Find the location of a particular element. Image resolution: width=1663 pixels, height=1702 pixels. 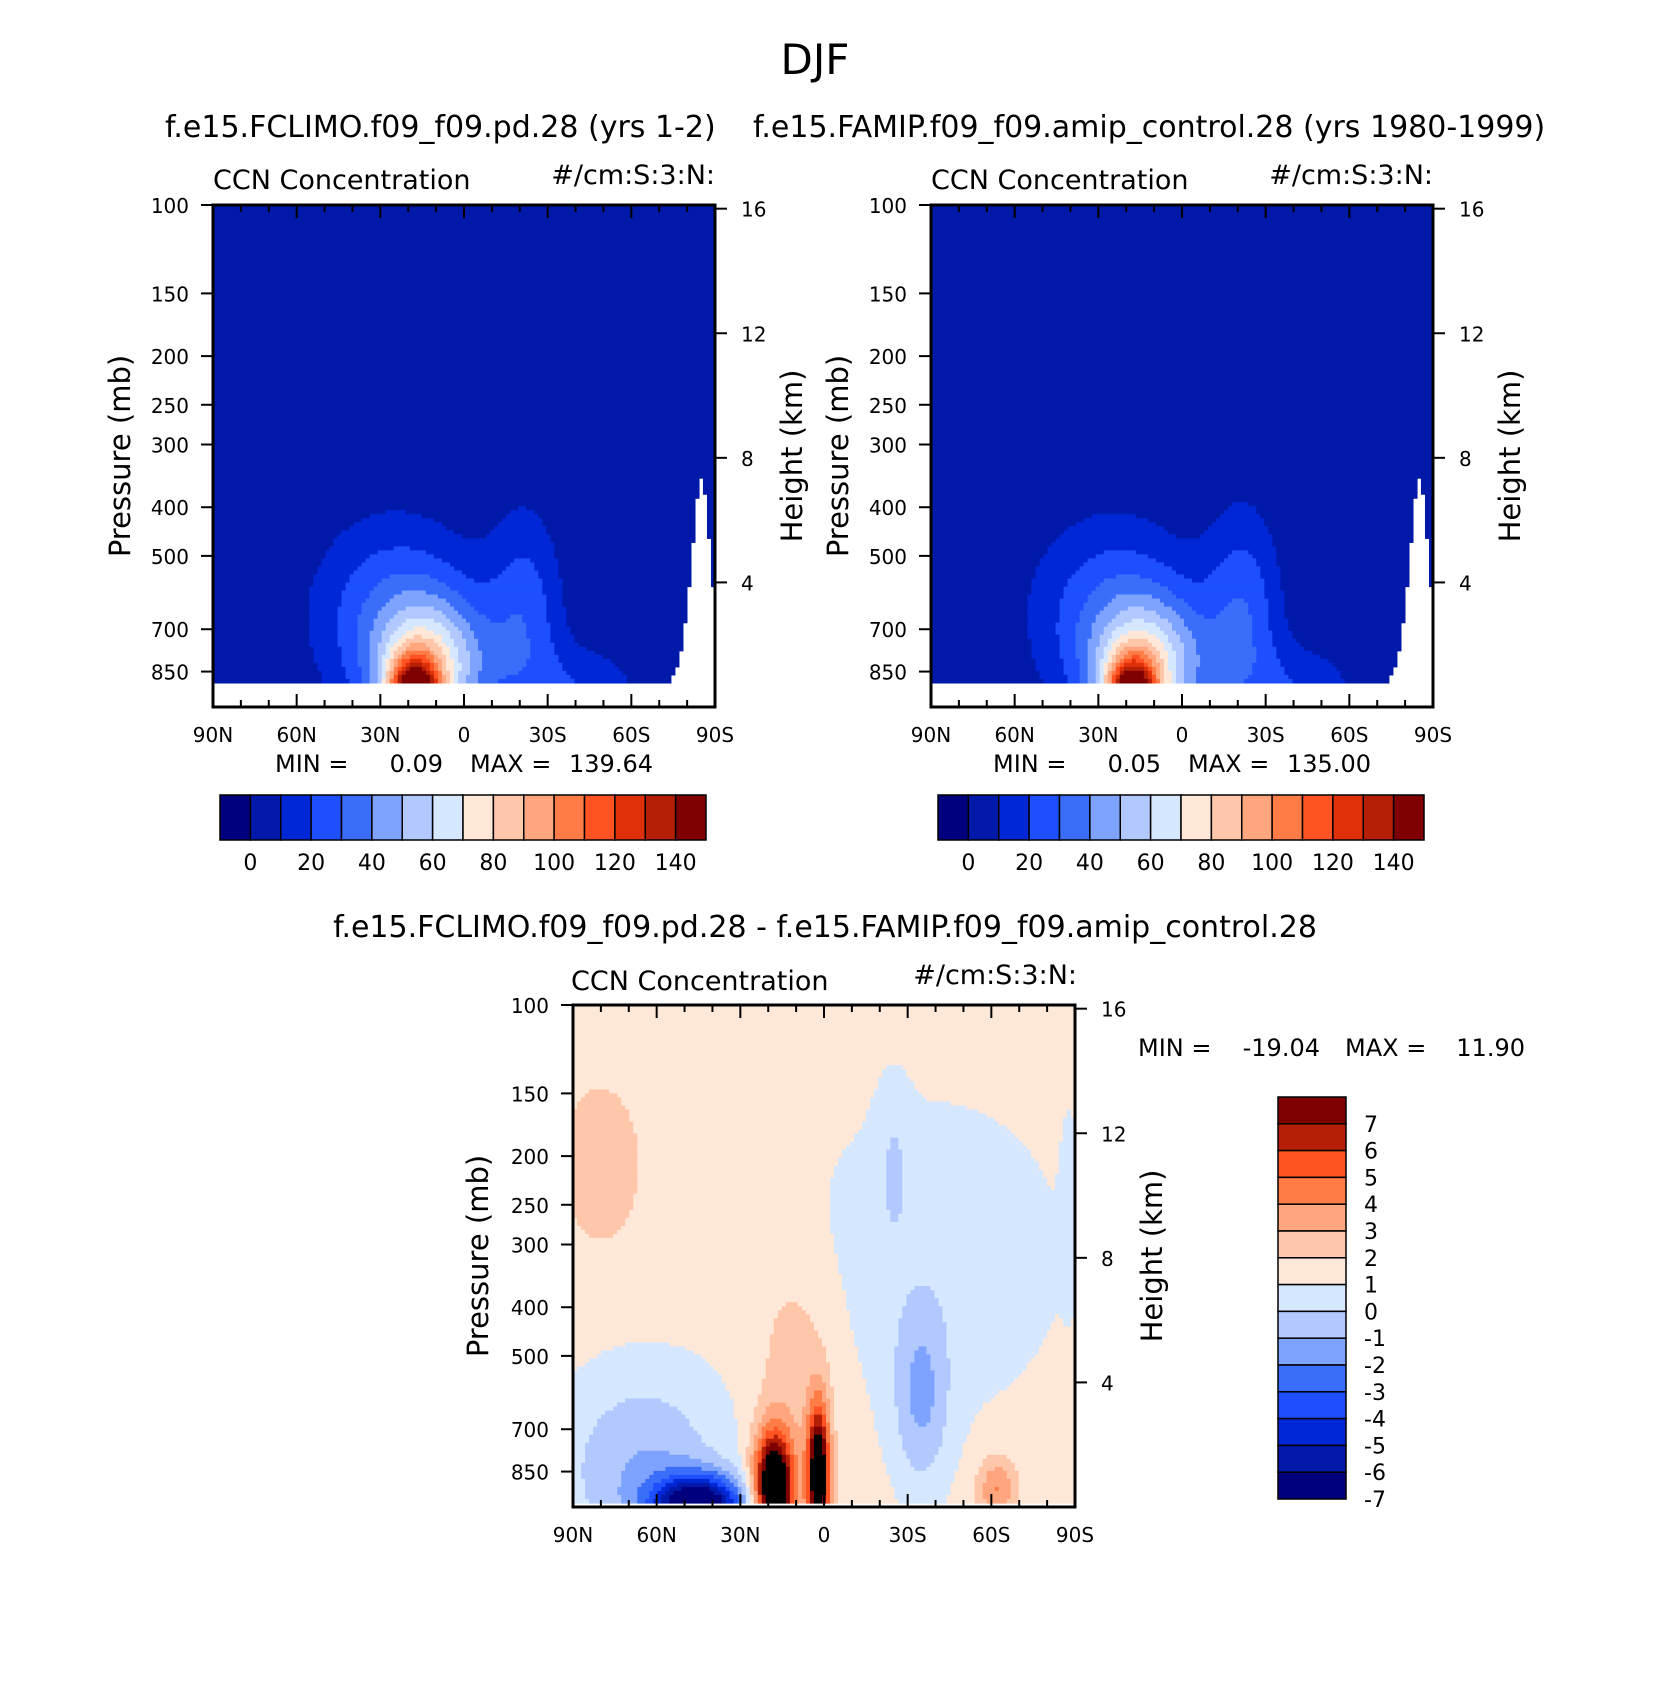

panel-b-left-label: CCN Concentration is located at coordinates (1060, 180).